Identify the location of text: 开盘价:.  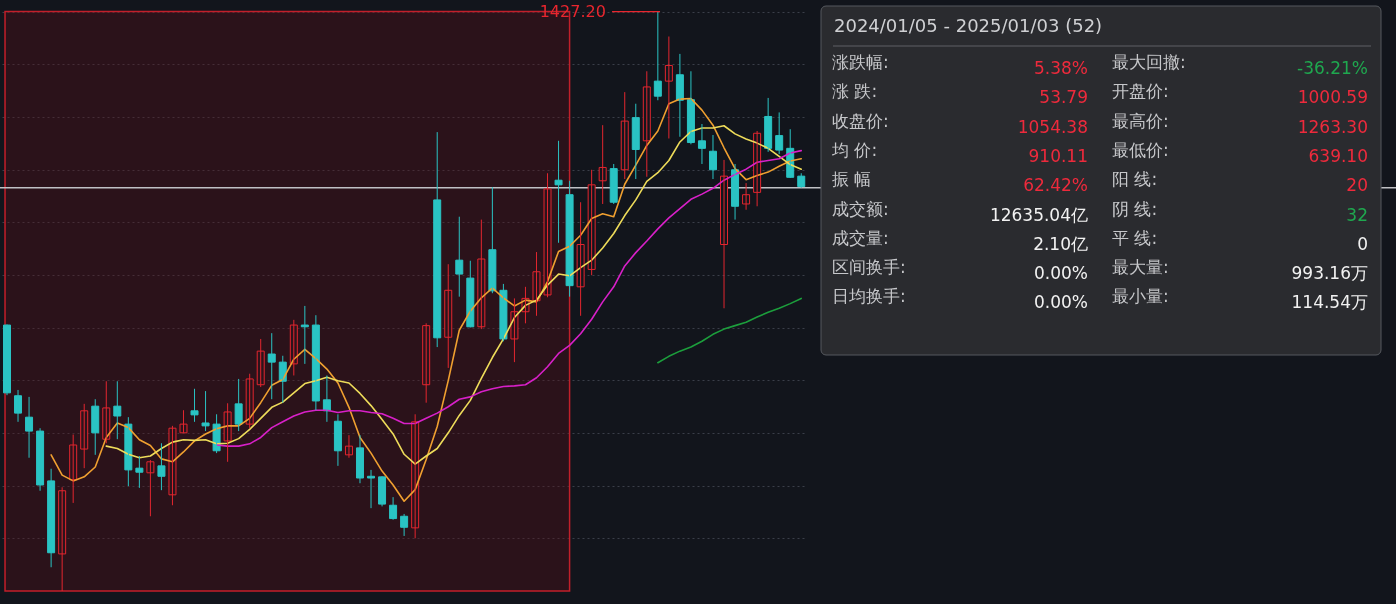
(1140, 91).